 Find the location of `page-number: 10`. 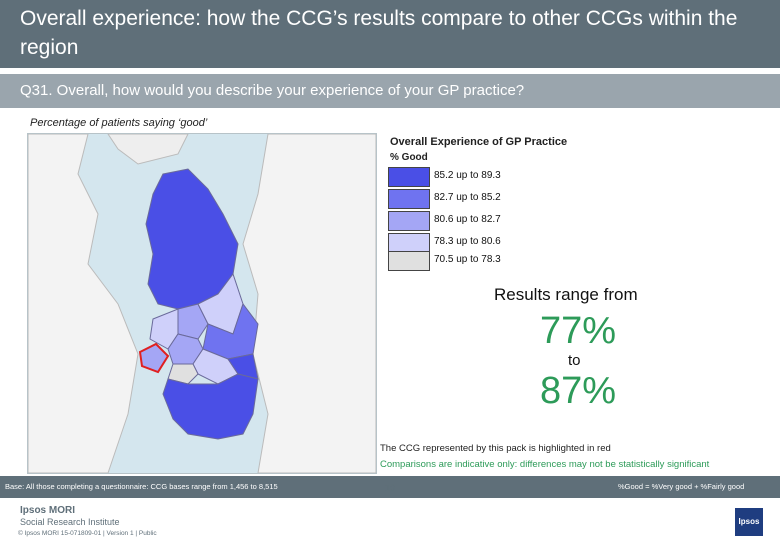

page-number: 10 is located at coordinates (390, 488).